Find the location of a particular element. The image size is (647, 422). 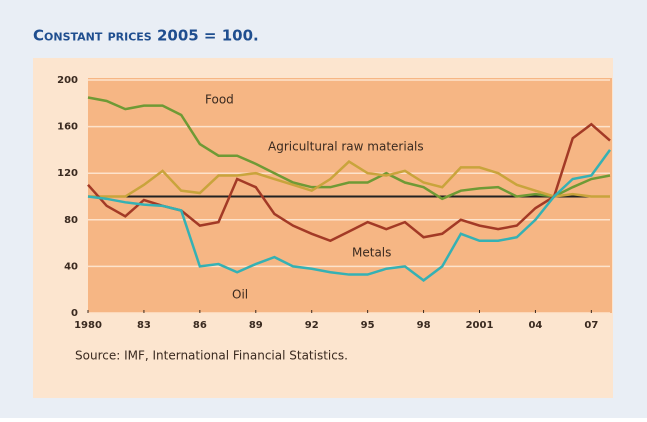

x-tick-label: 98 is located at coordinates (424, 325).